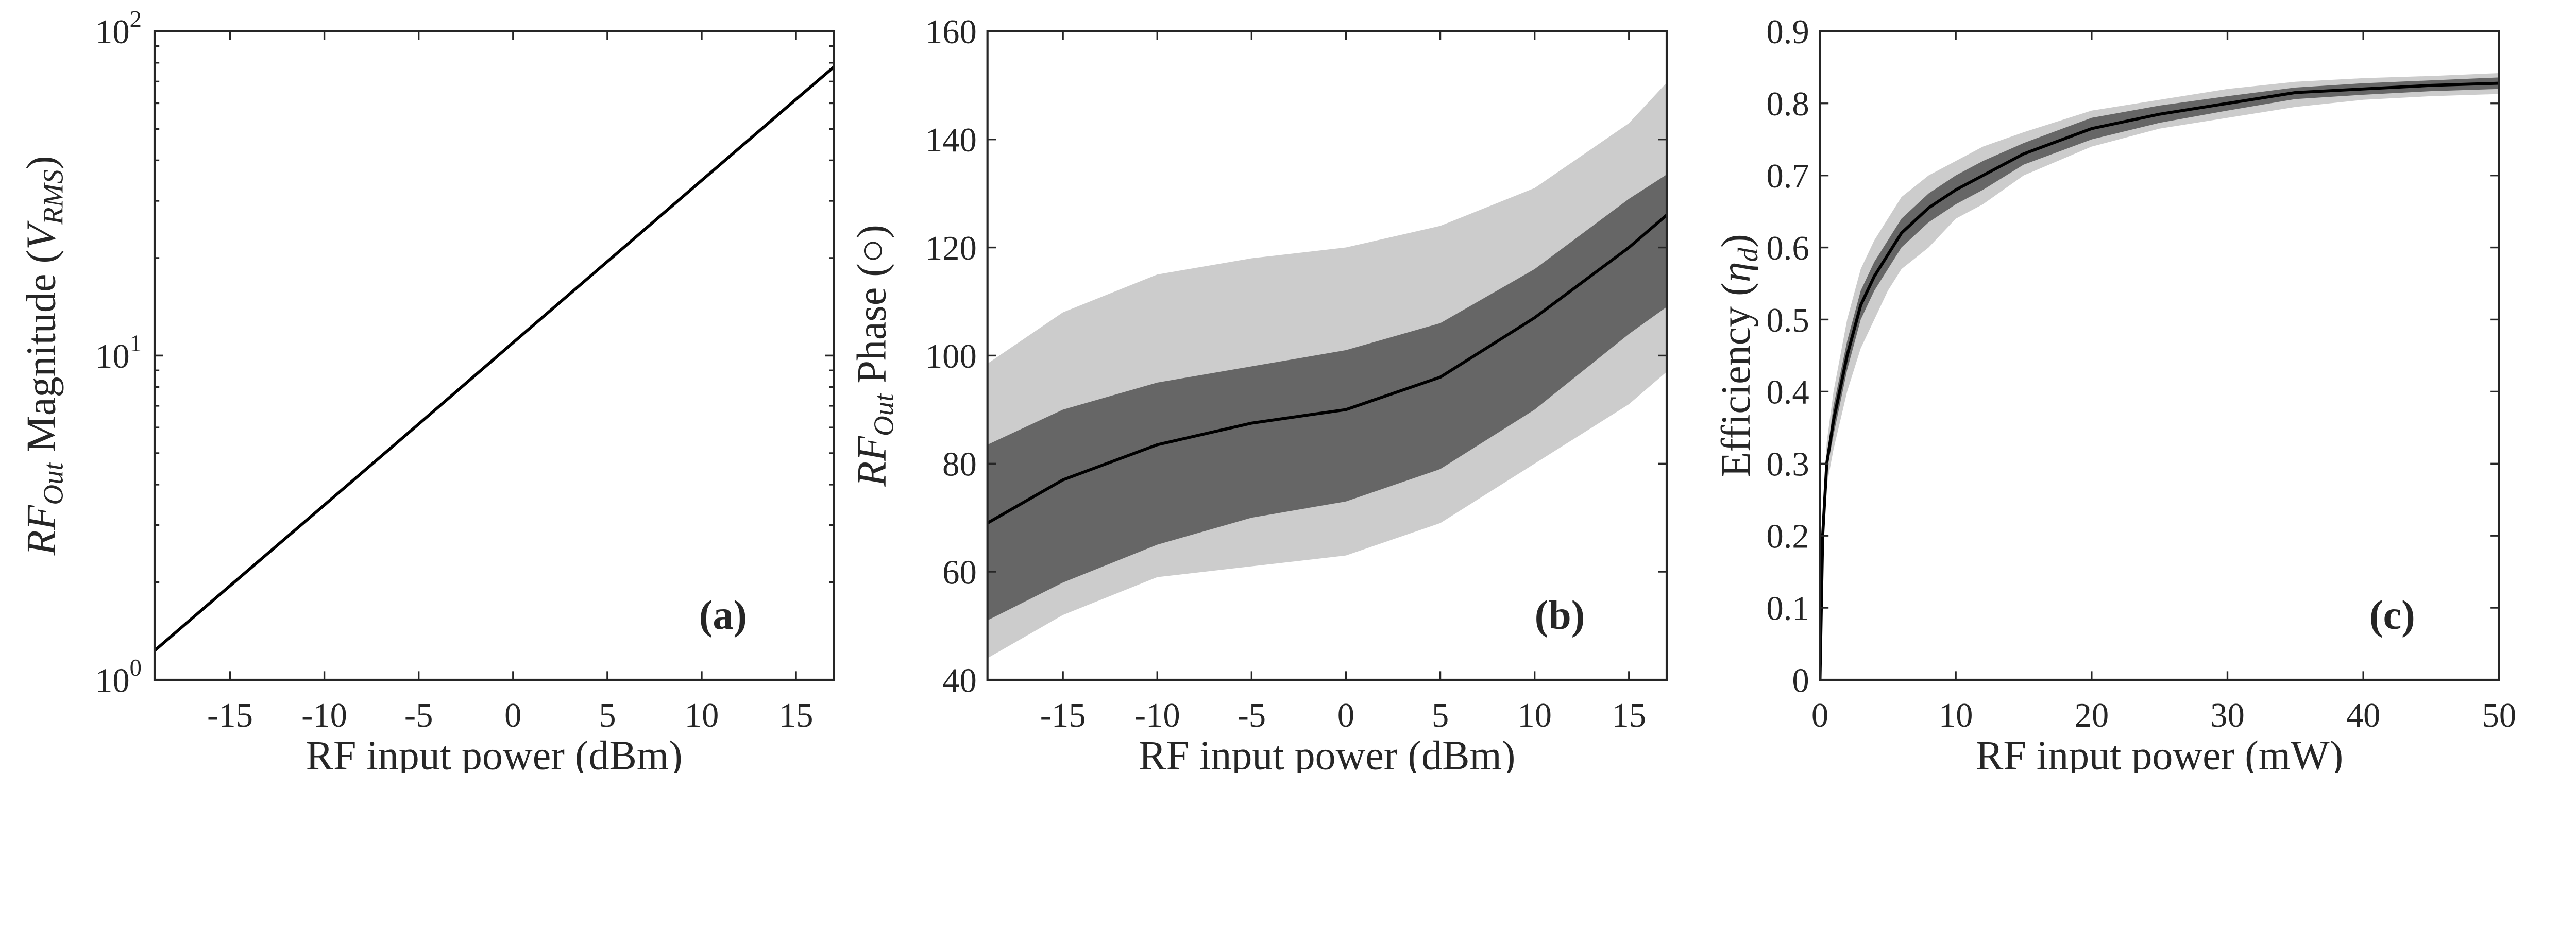  I want to click on y-tick-label: 120, so click(951, 248).